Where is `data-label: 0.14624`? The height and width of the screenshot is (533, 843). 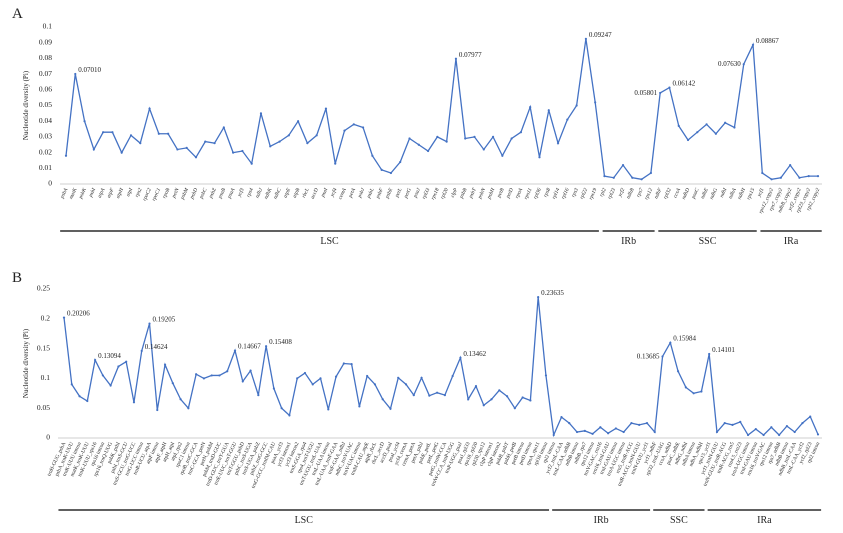 data-label: 0.14624 is located at coordinates (156, 347).